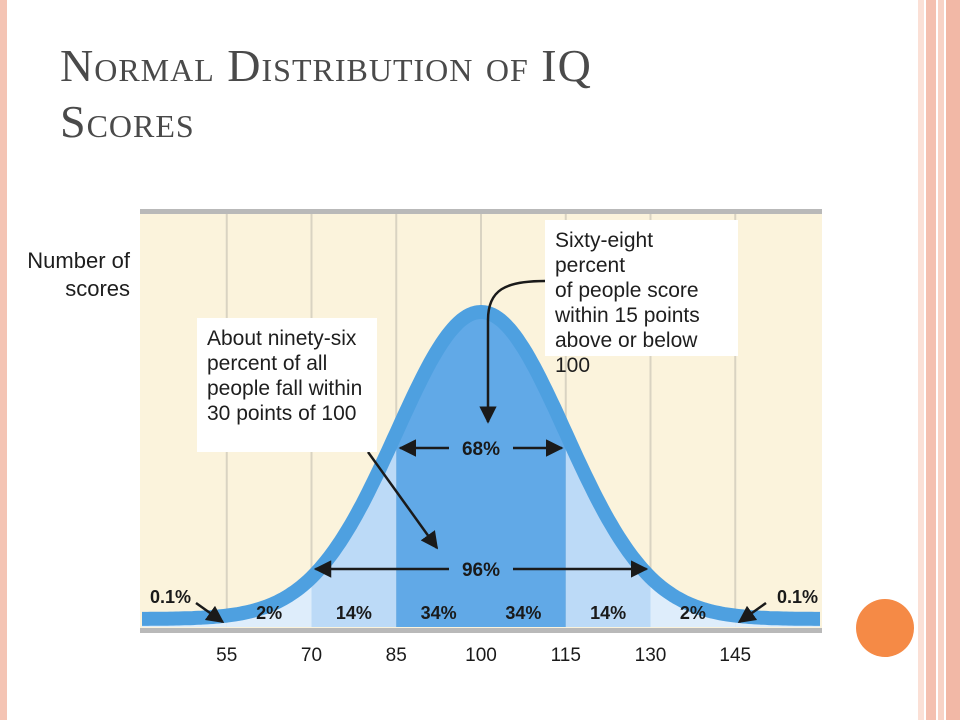  What do you see at coordinates (226, 655) in the screenshot?
I see `x-tick-label: 55` at bounding box center [226, 655].